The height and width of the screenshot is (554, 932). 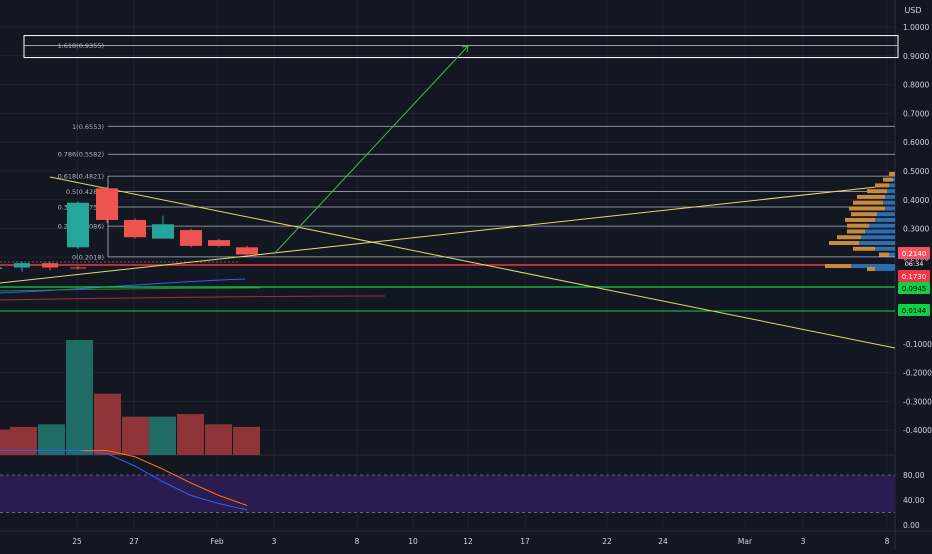 I want to click on price-tick-label: 0.6000, so click(x=916, y=142).